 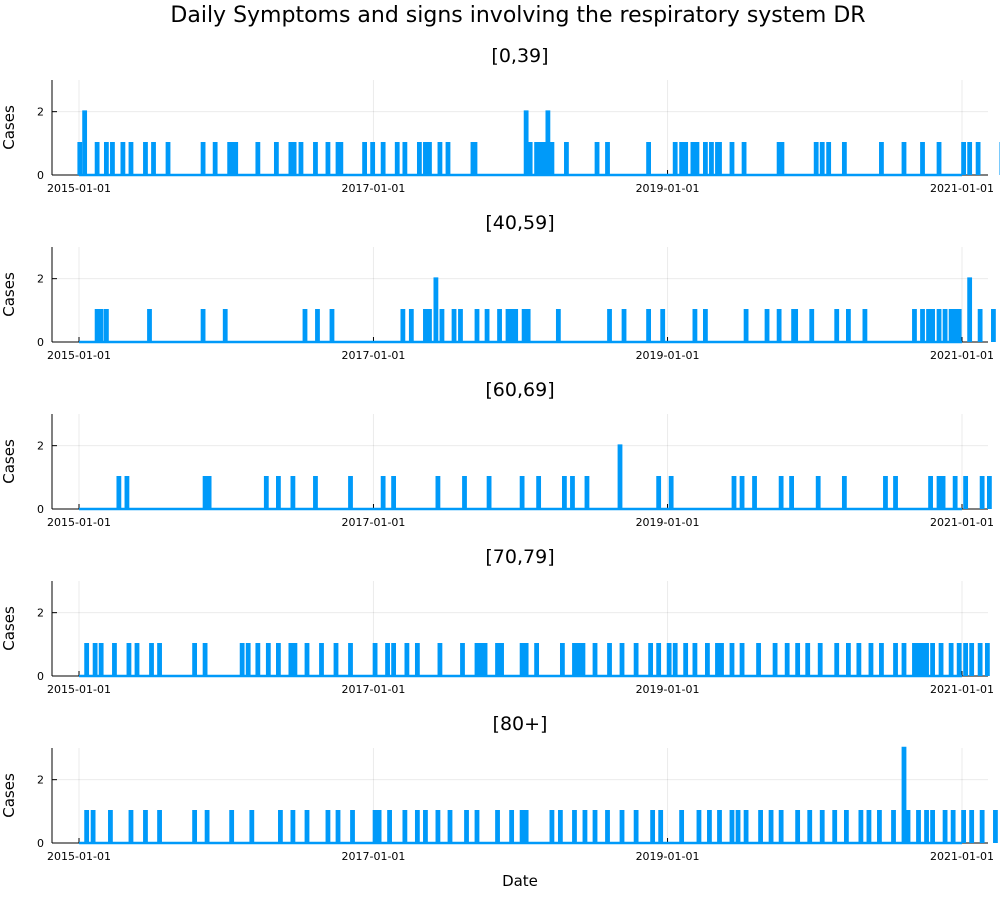 I want to click on panel-title: [60,69], so click(x=519, y=390).